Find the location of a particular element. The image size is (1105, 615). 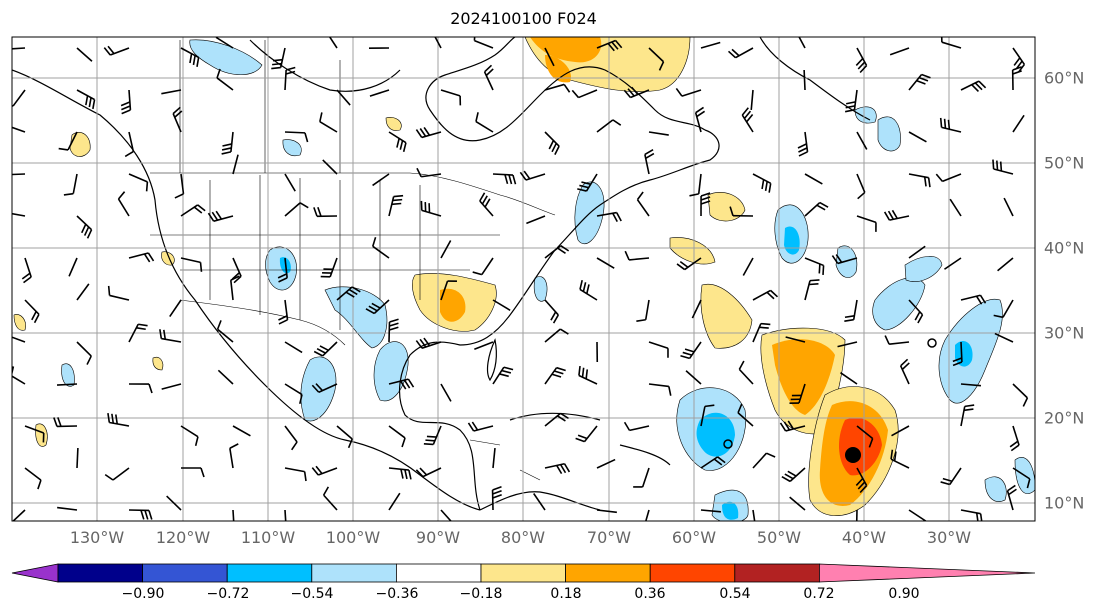

colorbar-extend-high is located at coordinates (927, 573).